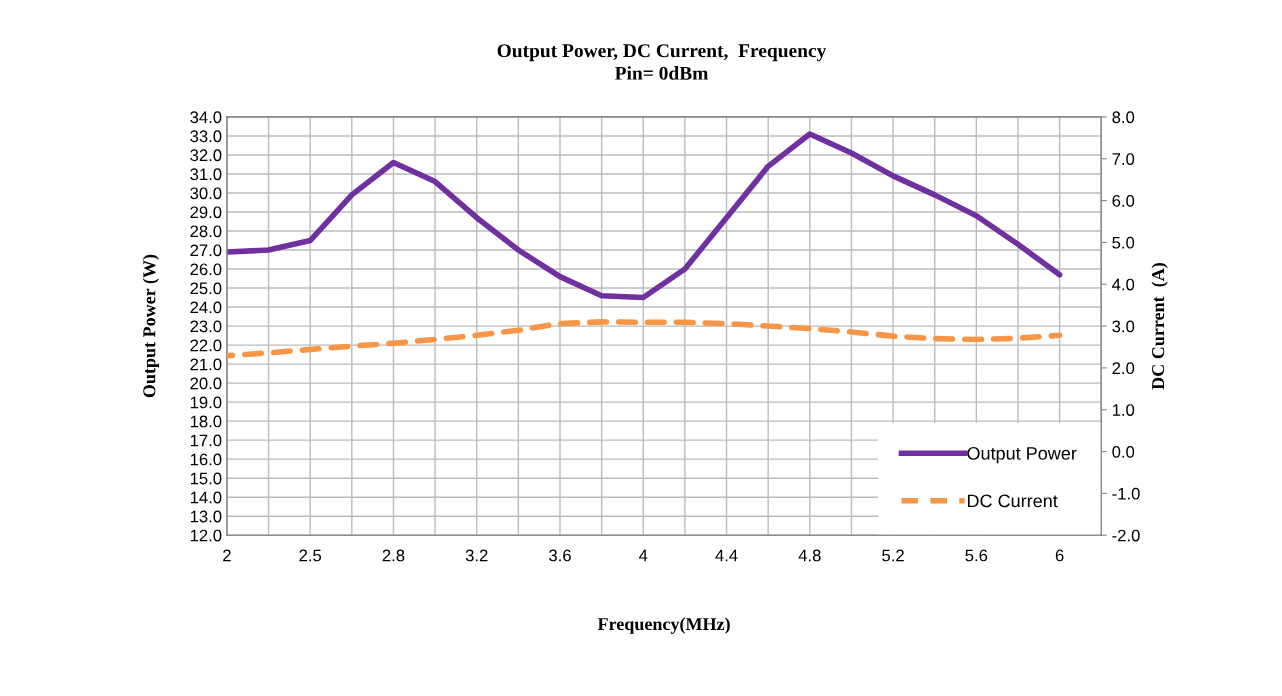  I want to click on y-tick-label: 21.0, so click(206, 364).